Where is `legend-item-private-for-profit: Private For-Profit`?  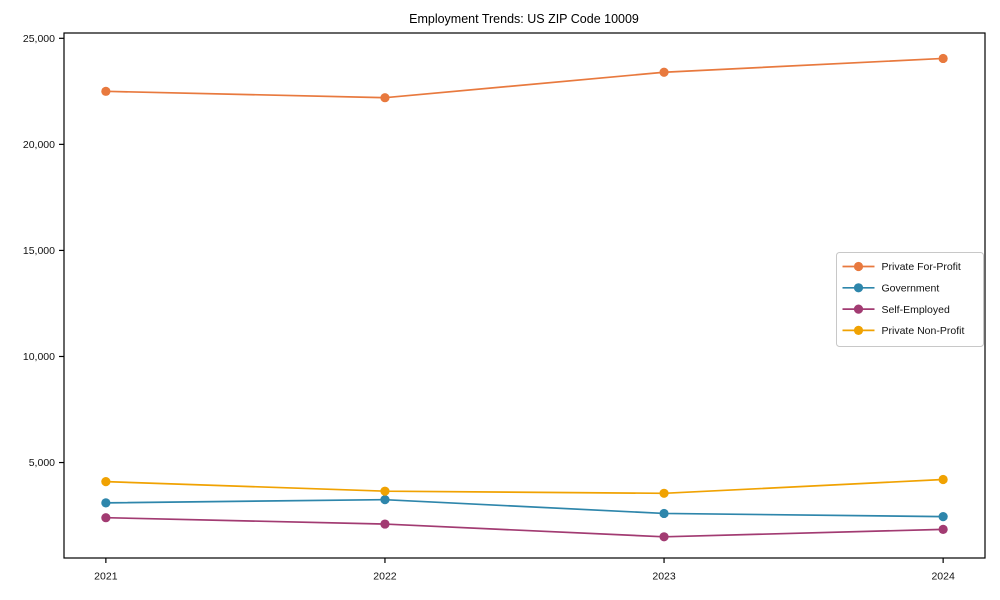
legend-item-private-for-profit: Private For-Profit is located at coordinates (901, 267).